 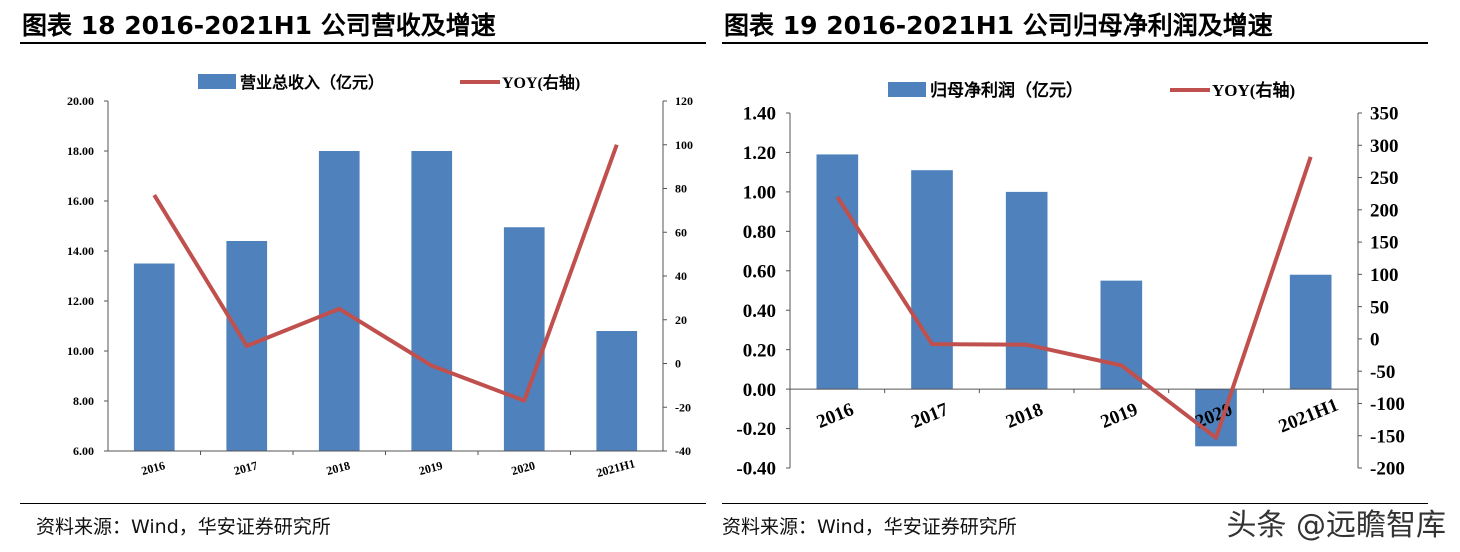 I want to click on legend-bar-label: 营业总收入（亿元）, so click(x=312, y=82).